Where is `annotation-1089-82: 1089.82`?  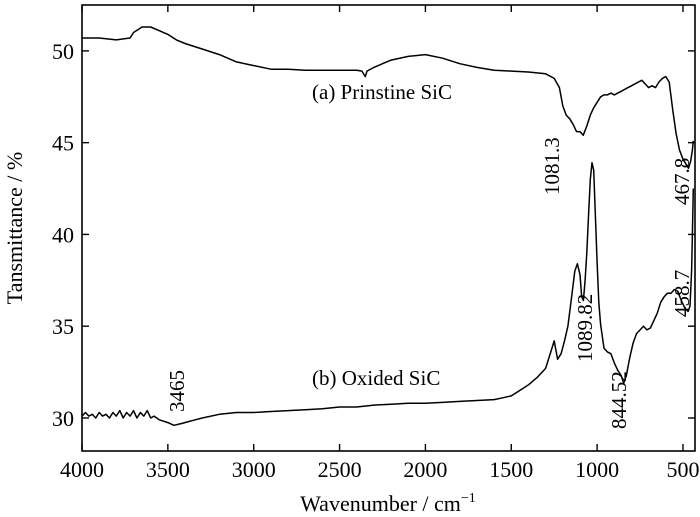 annotation-1089-82: 1089.82 is located at coordinates (585, 328).